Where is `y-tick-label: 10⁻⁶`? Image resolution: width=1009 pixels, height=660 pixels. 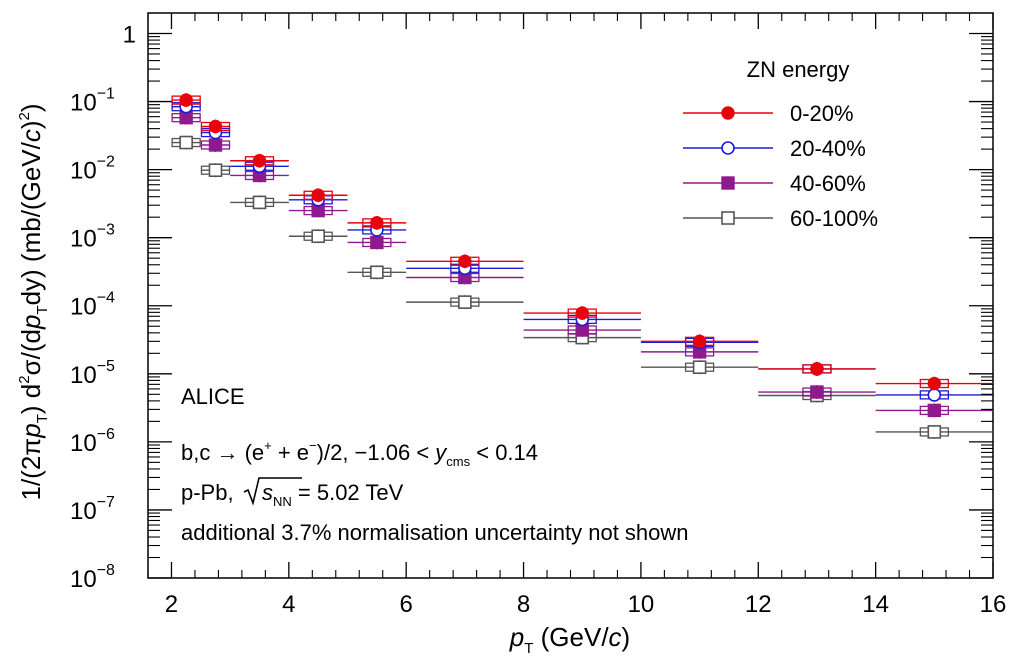
y-tick-label: 10⁻⁶ is located at coordinates (92, 441).